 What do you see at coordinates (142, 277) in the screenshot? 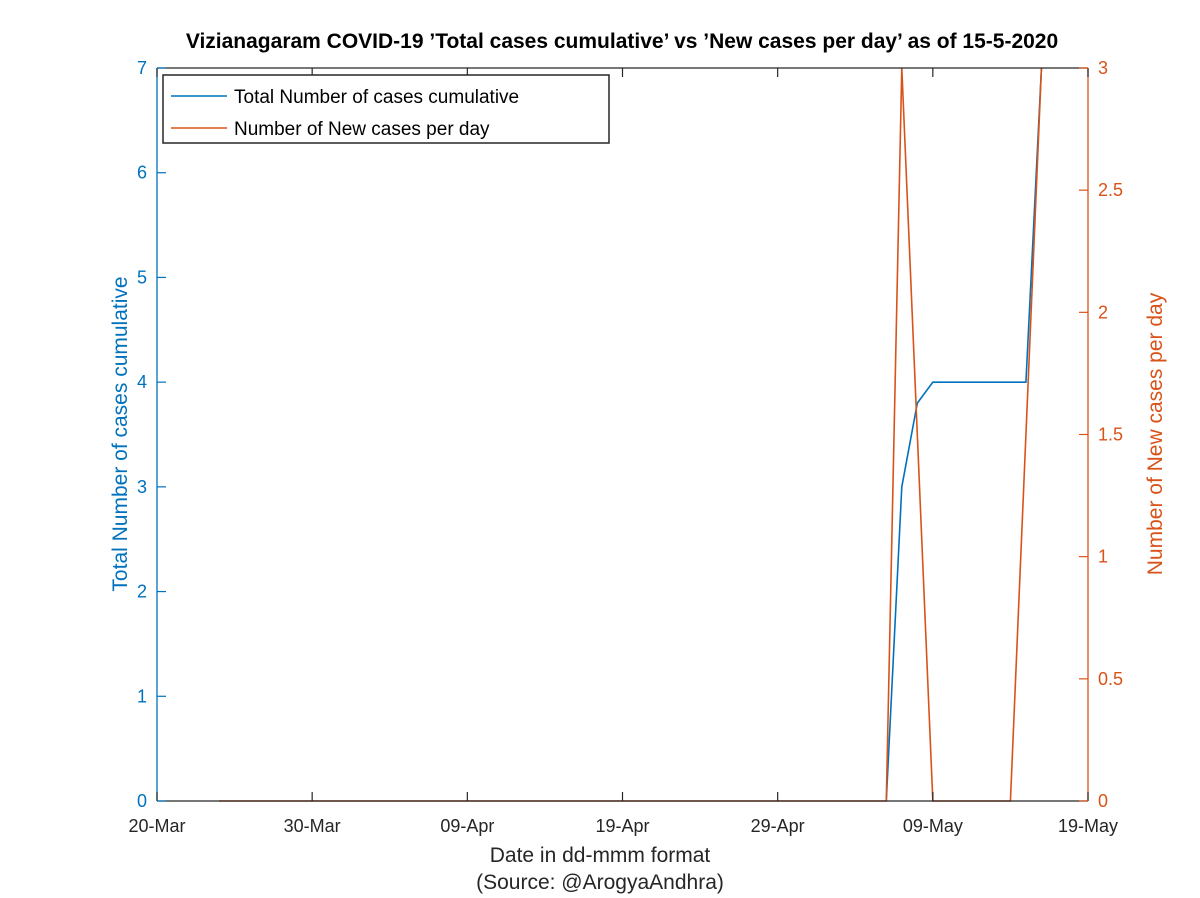
I see `y-left-tick-label: 5` at bounding box center [142, 277].